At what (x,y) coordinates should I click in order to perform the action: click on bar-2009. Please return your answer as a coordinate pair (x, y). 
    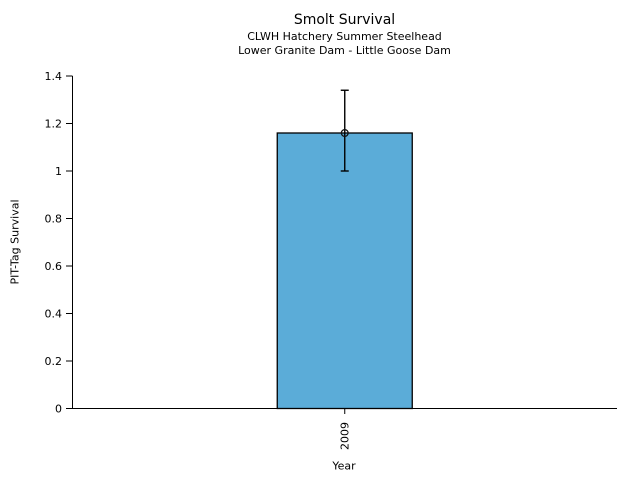
    Looking at the image, I should click on (344, 271).